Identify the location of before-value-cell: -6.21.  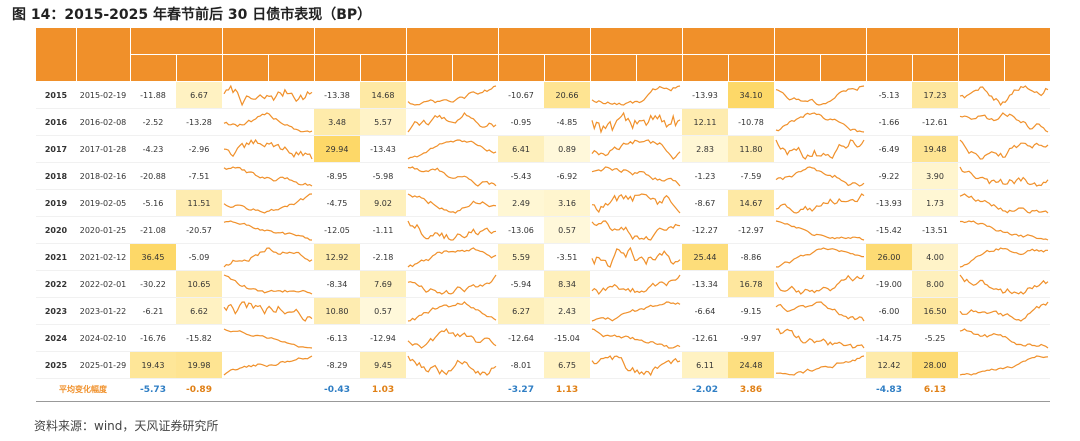
(153, 311).